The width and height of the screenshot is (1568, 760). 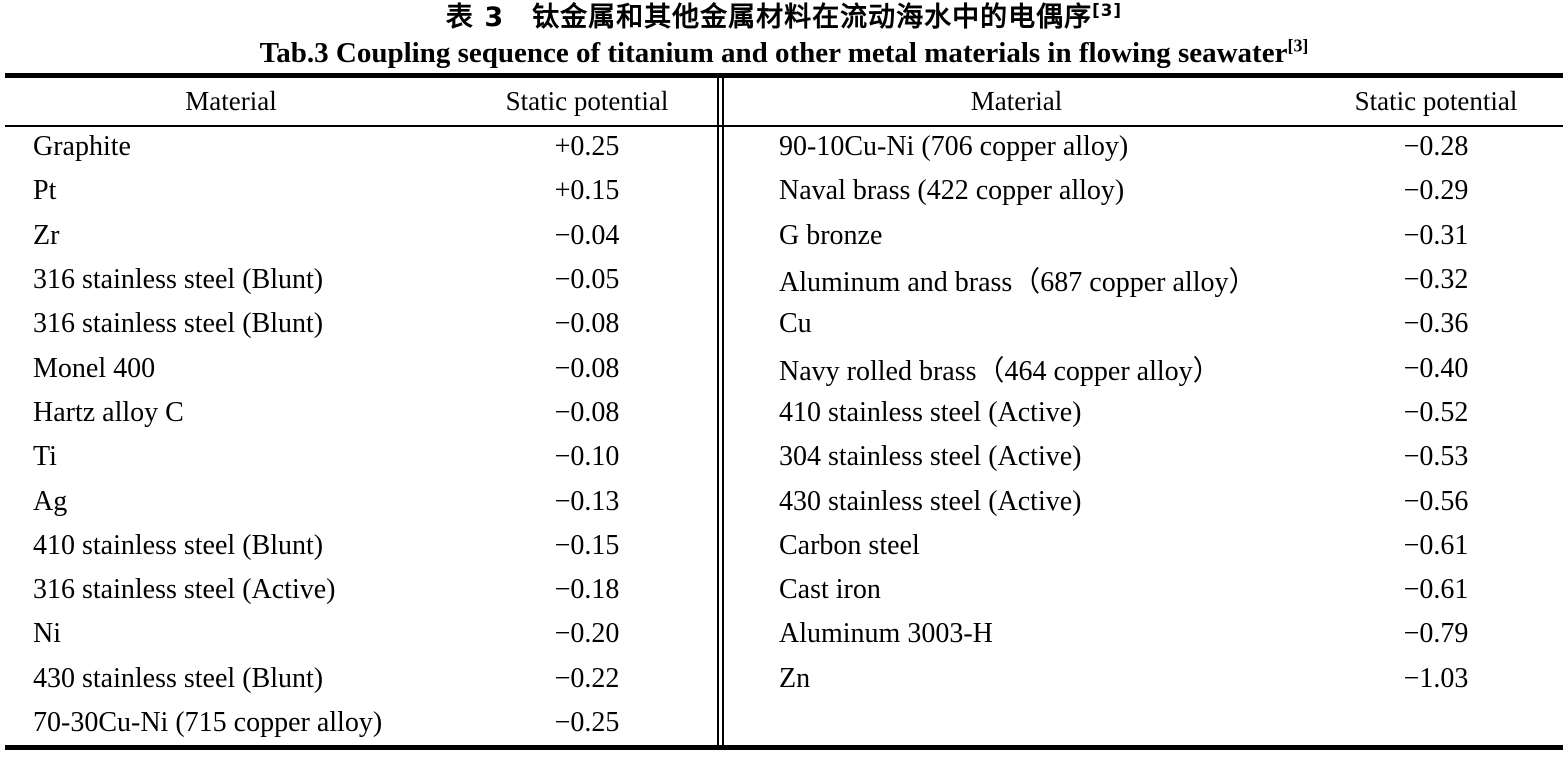 What do you see at coordinates (1018, 283) in the screenshot?
I see `material-cell: Aluminum and brass（687 copper alloy）` at bounding box center [1018, 283].